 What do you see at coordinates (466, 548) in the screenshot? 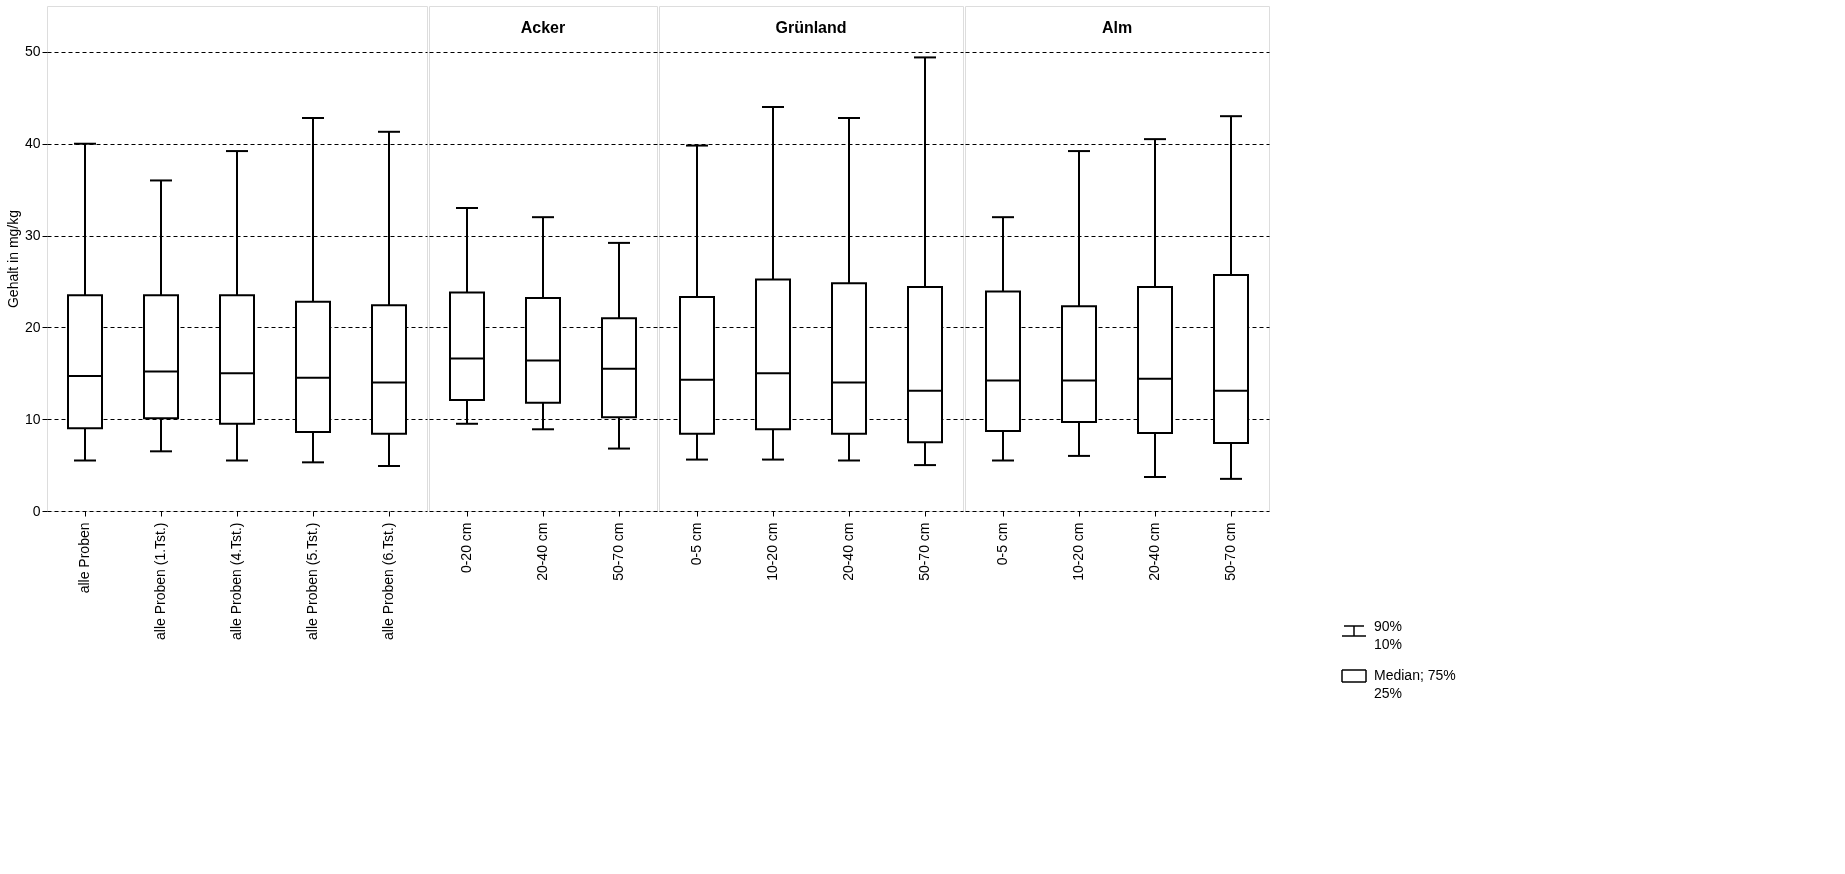
I see `x-tick-label: 0-20 cm` at bounding box center [466, 548].